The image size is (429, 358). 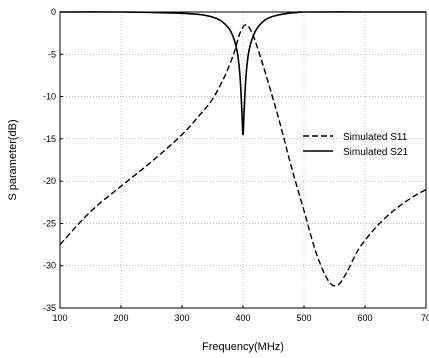 I want to click on legend-label: Simulated S11, so click(x=375, y=137).